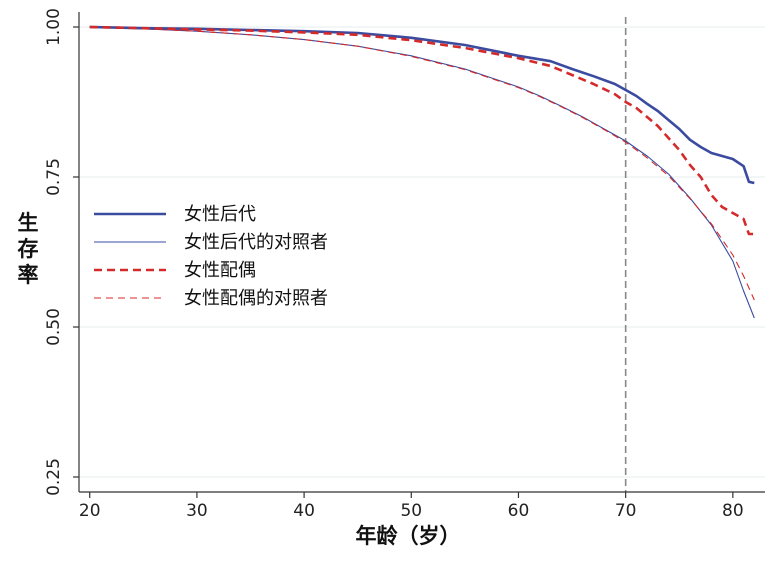 The width and height of the screenshot is (781, 568). What do you see at coordinates (220, 270) in the screenshot?
I see `legend-label-3: 女性配偶` at bounding box center [220, 270].